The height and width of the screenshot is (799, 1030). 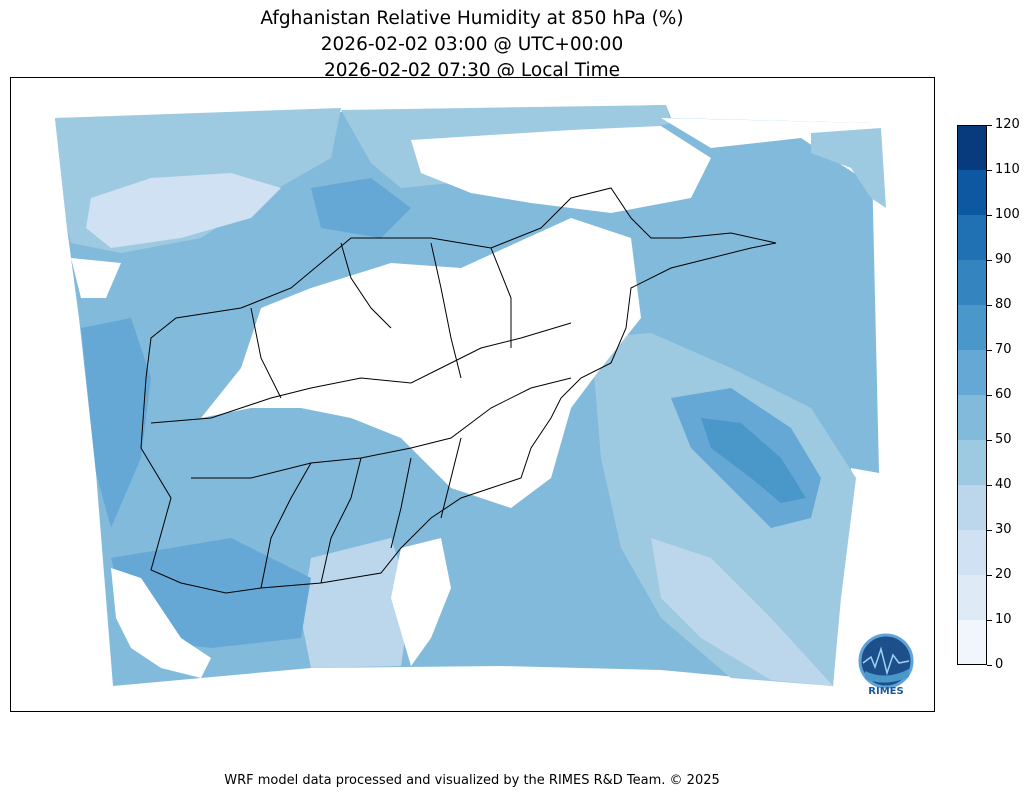 What do you see at coordinates (1003, 574) in the screenshot?
I see `colorbar-tick-label: 20` at bounding box center [1003, 574].